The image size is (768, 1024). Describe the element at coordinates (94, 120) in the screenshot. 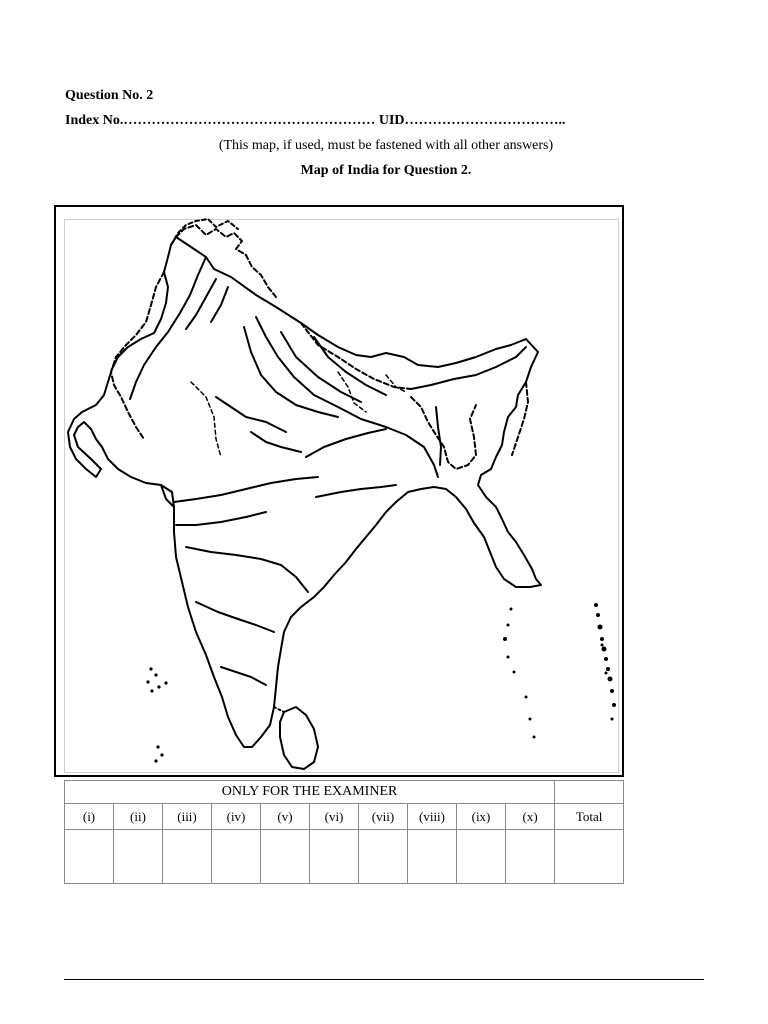

I see `index-label: Index No.` at that location.